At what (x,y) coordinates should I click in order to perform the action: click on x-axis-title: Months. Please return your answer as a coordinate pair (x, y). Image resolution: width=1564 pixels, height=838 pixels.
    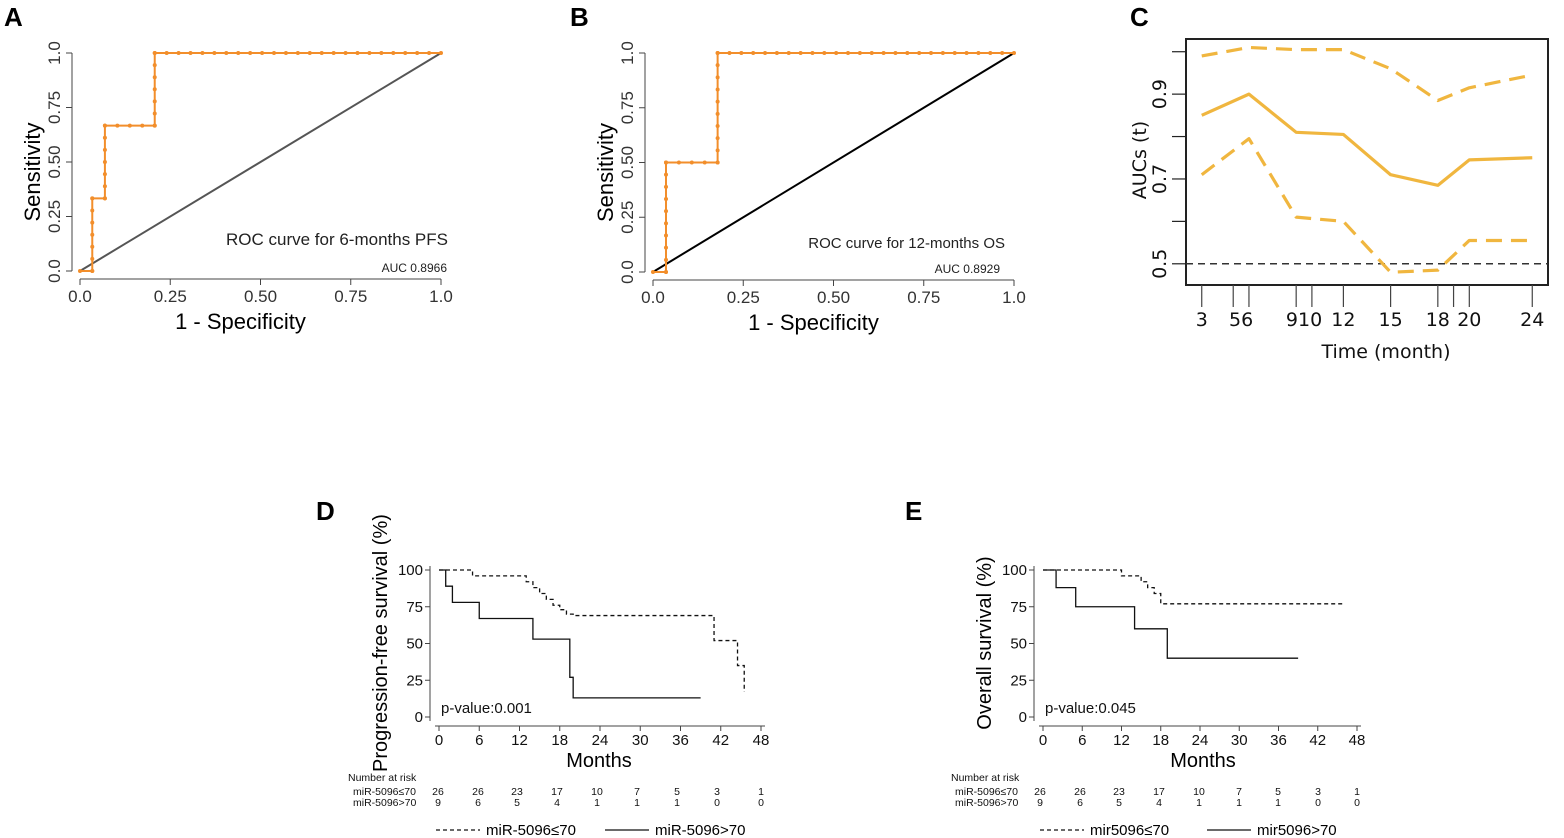
    Looking at the image, I should click on (1203, 761).